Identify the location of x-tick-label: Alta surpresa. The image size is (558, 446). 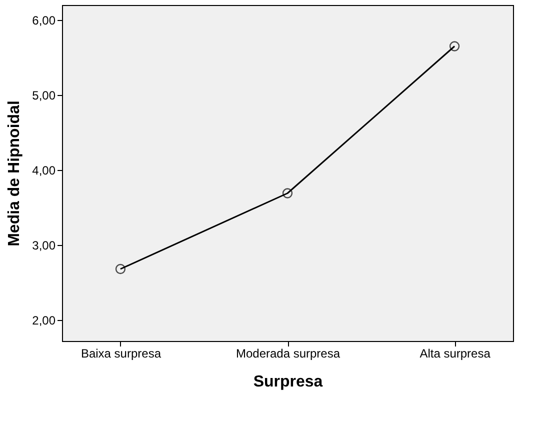
(455, 353).